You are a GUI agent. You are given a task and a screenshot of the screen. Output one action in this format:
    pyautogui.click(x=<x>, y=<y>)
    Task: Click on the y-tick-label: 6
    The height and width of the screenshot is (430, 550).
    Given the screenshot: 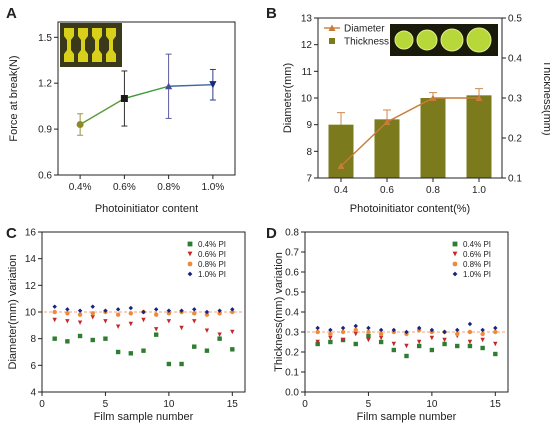 What is the action you would take?
    pyautogui.click(x=33, y=366)
    